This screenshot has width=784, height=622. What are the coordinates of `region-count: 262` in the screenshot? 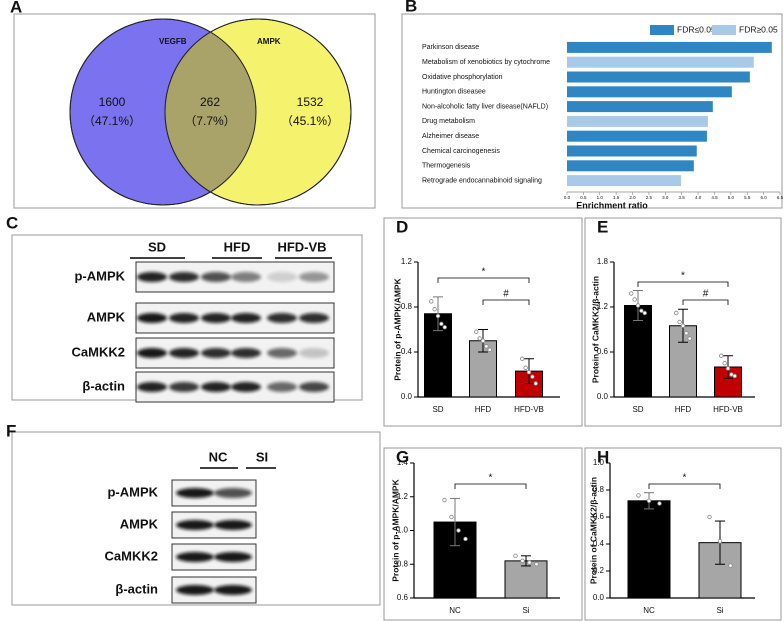 It's located at (210, 102).